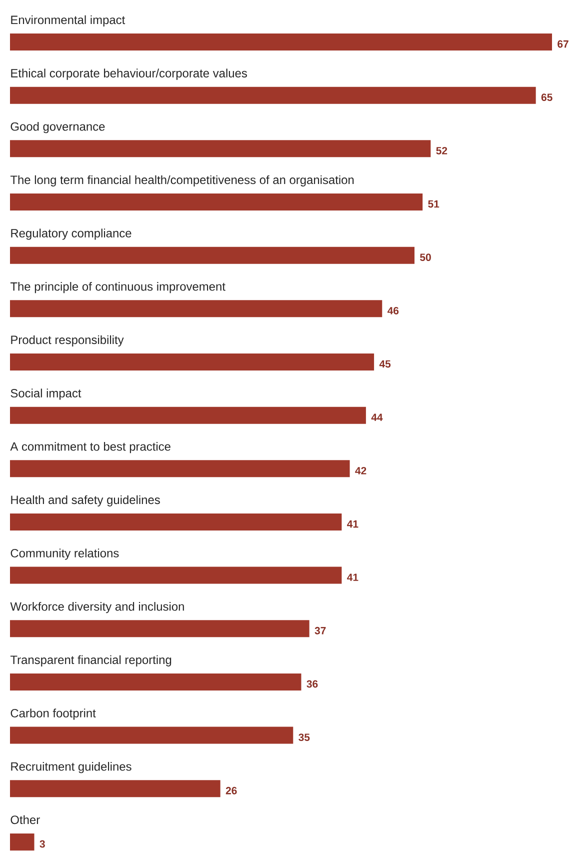 The height and width of the screenshot is (851, 576). What do you see at coordinates (67, 340) in the screenshot?
I see `y-tick-label: Product responsibility` at bounding box center [67, 340].